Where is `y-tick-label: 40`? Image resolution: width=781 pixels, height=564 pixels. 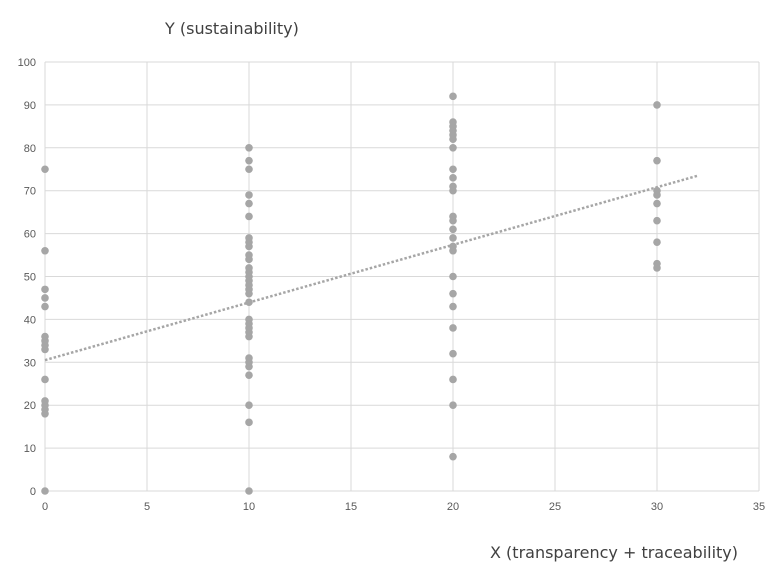 y-tick-label: 40 is located at coordinates (30, 320).